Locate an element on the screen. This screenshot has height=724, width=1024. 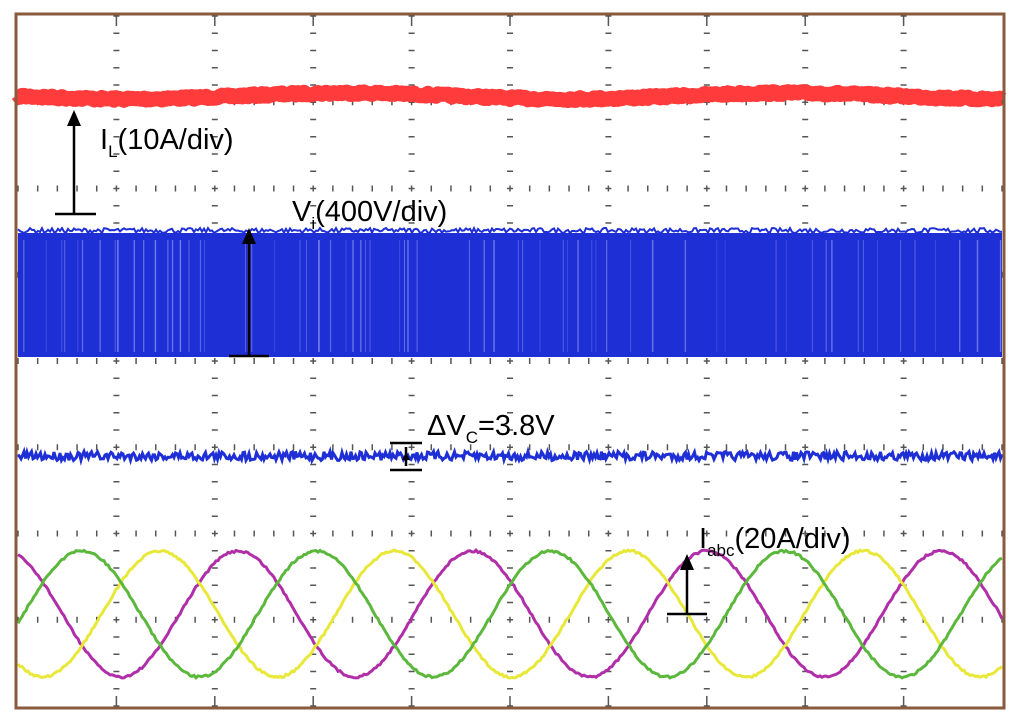
vc-ripple-line is located at coordinates (510, 455).